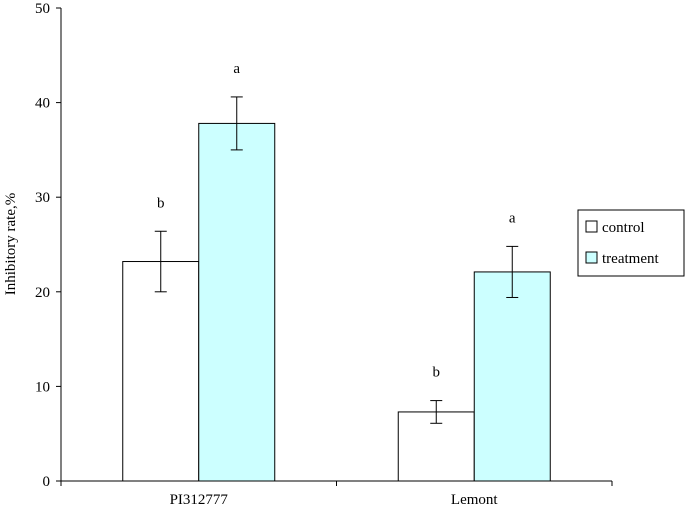 The width and height of the screenshot is (685, 512). Describe the element at coordinates (199, 499) in the screenshot. I see `x-category-label: PI312777` at that location.